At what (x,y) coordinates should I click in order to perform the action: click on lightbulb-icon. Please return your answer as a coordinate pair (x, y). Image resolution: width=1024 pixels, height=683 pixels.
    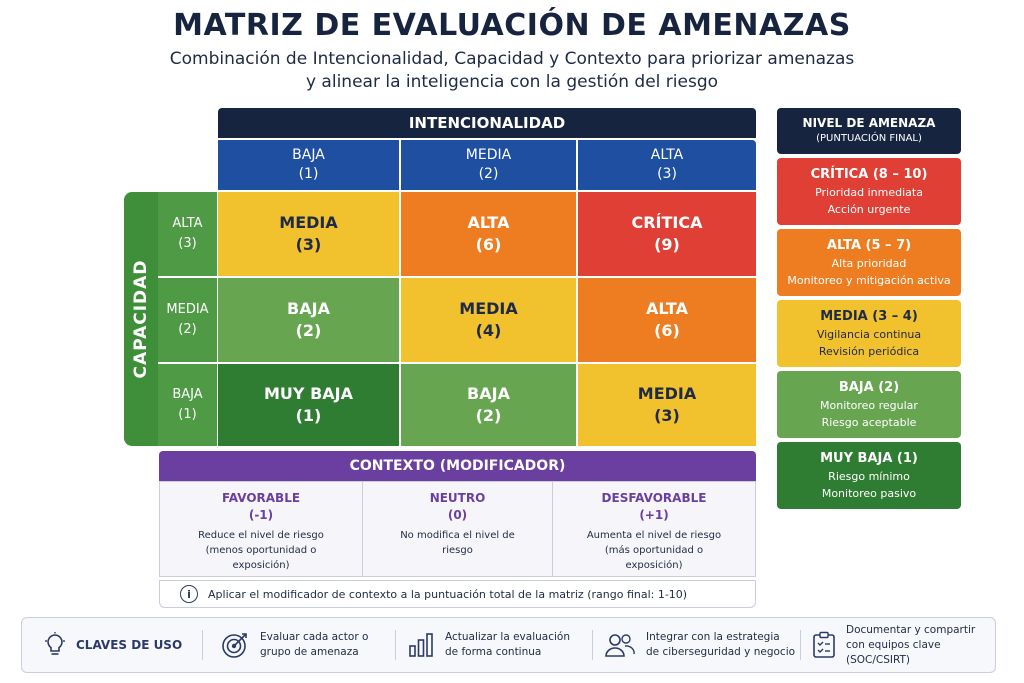
    Looking at the image, I should click on (55, 643).